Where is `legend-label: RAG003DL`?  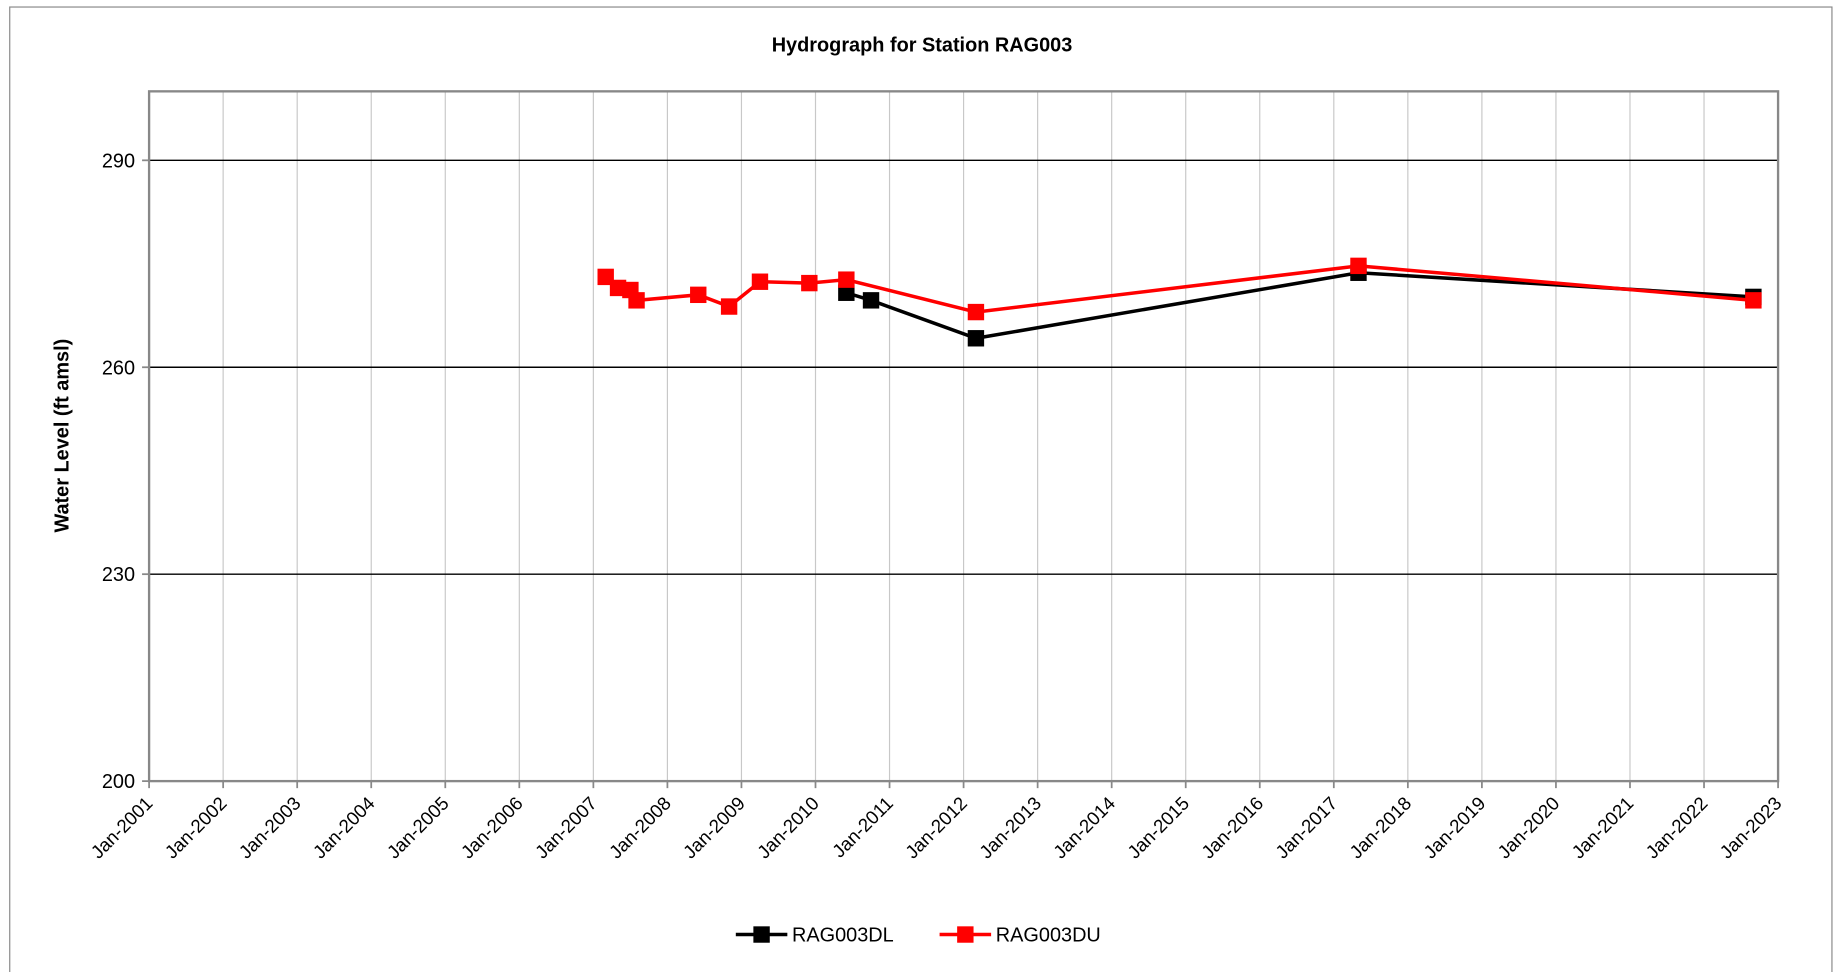 legend-label: RAG003DL is located at coordinates (843, 936).